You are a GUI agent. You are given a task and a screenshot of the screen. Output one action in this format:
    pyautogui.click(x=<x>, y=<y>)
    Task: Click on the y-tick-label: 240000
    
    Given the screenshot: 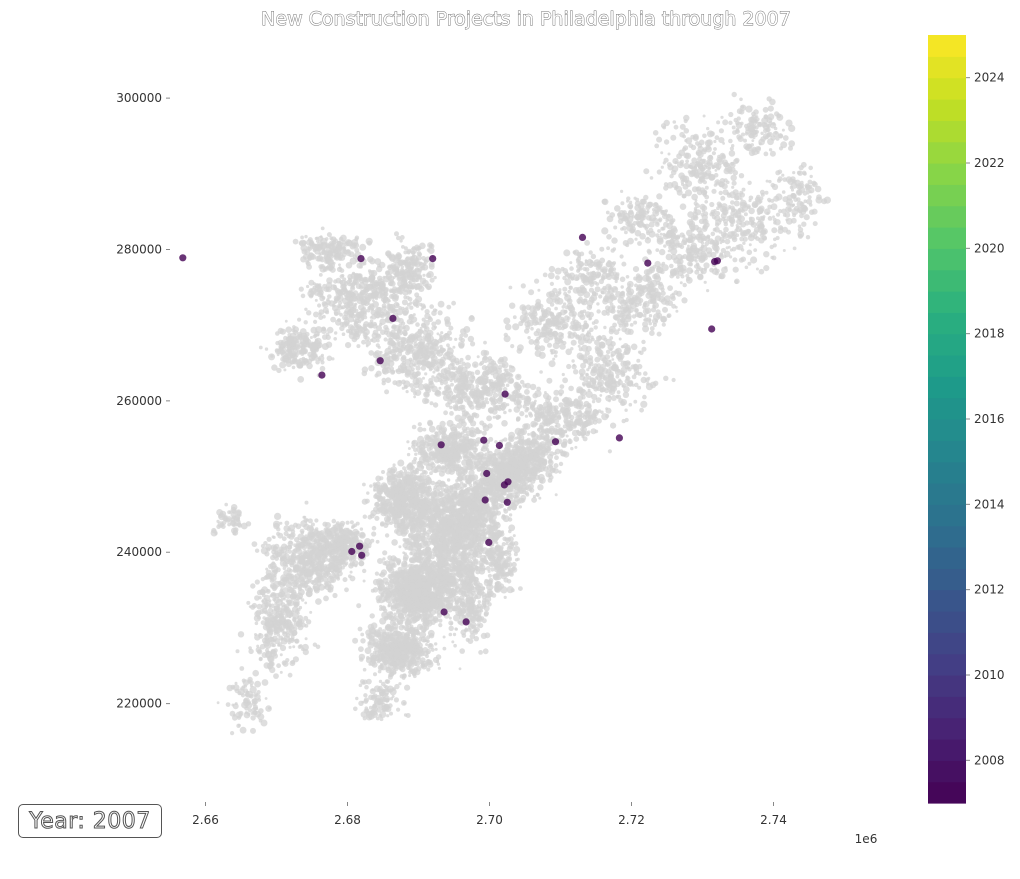 What is the action you would take?
    pyautogui.click(x=139, y=552)
    